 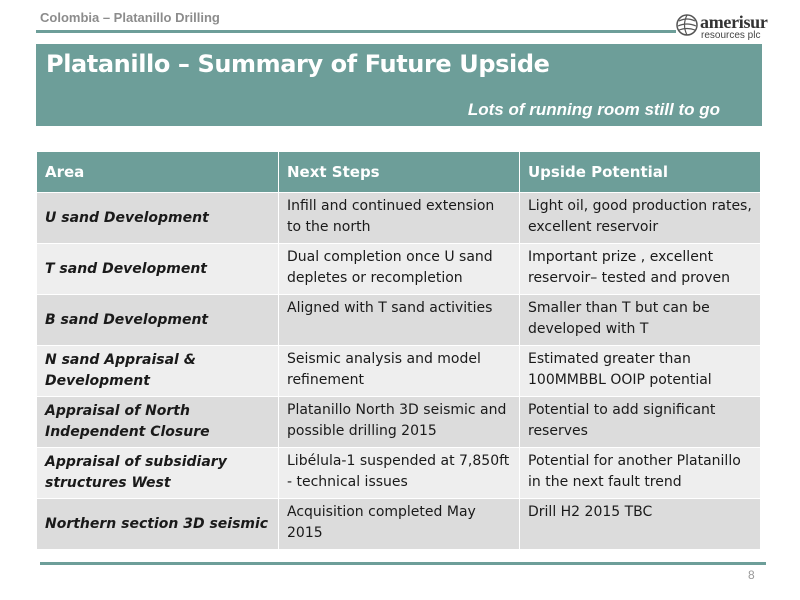 I want to click on column-header-next-steps: Next Steps, so click(x=399, y=172).